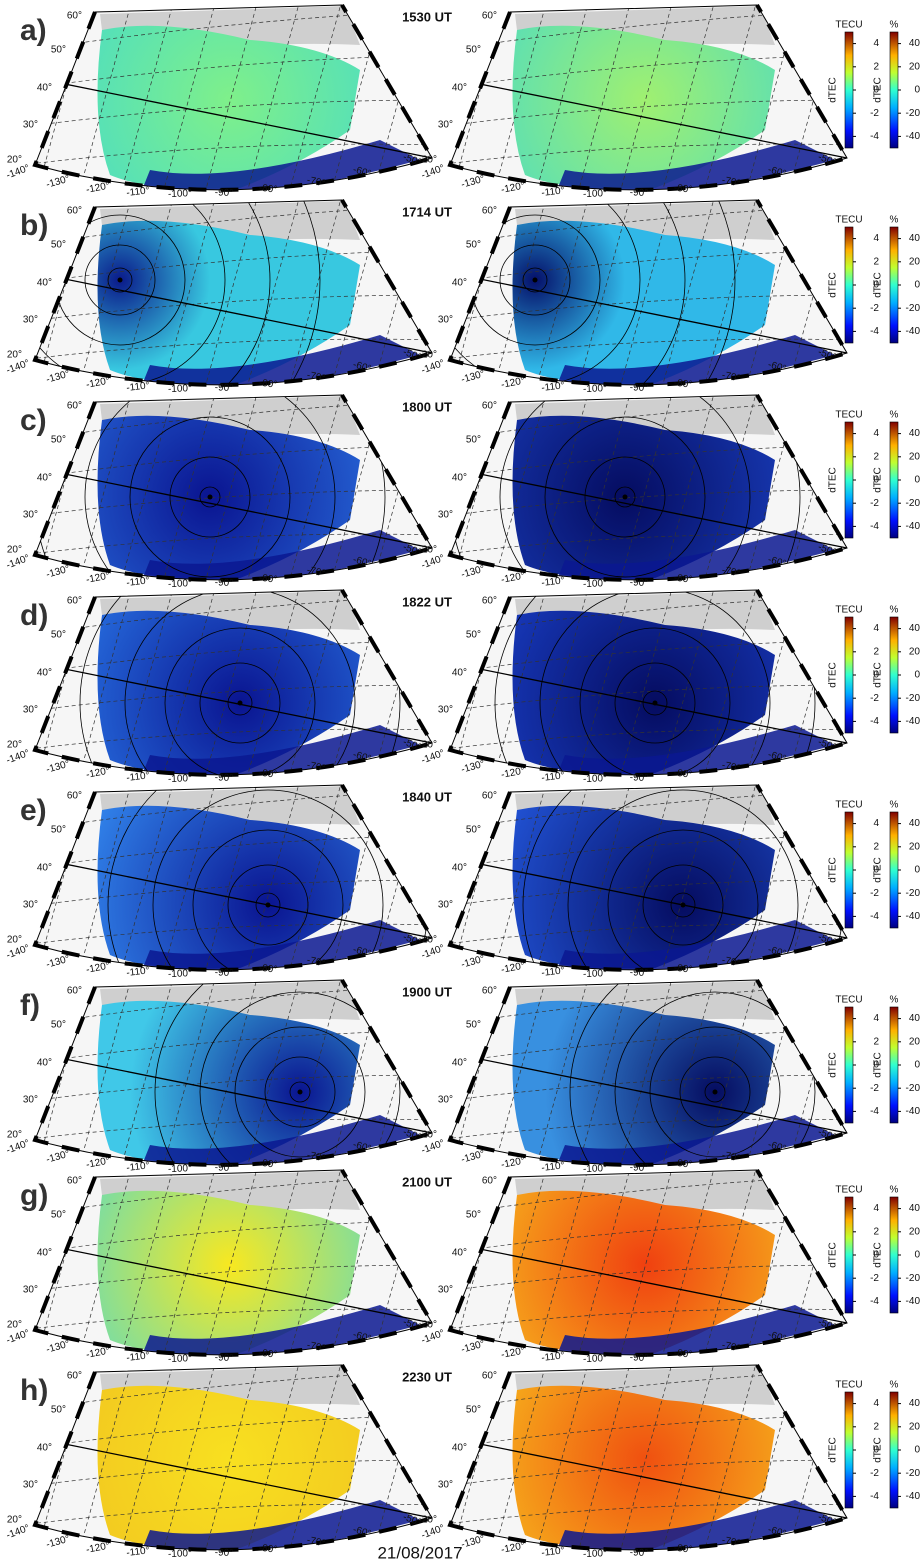  I want to click on lon-label: -60°, so click(362, 1147).